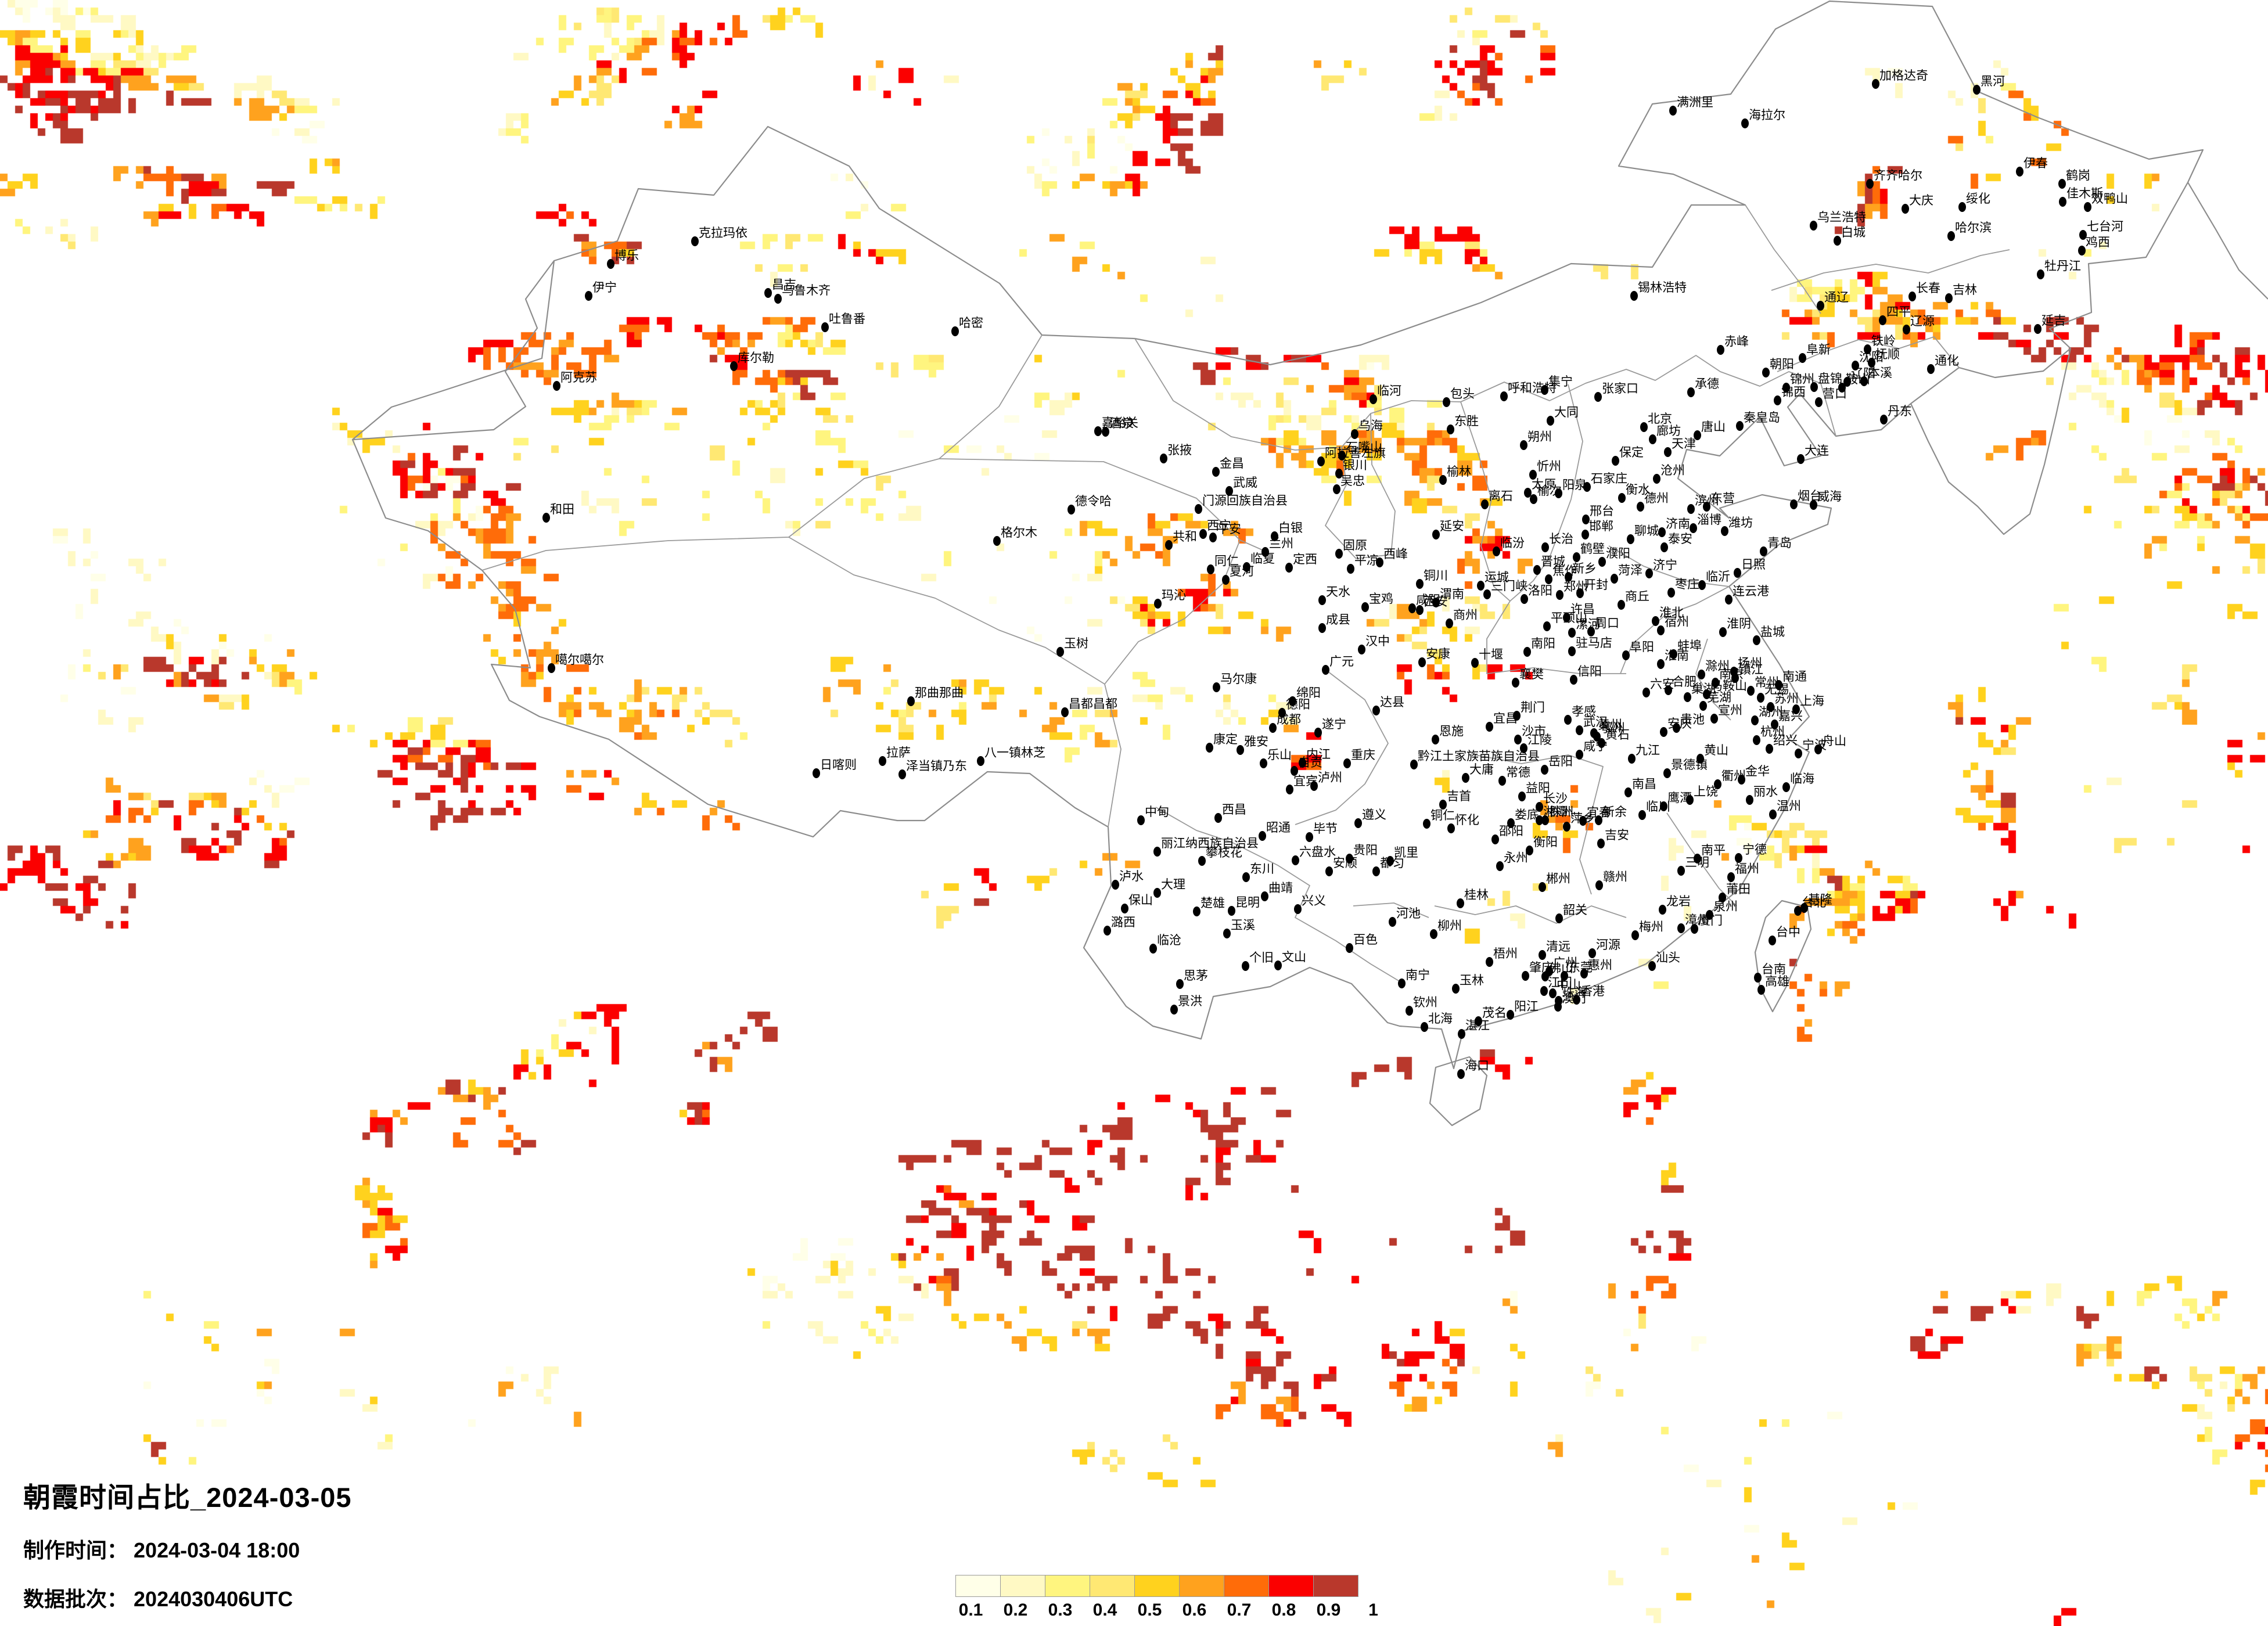 This screenshot has width=2268, height=1626. What do you see at coordinates (1609, 478) in the screenshot?
I see `city-label: 石家庄` at bounding box center [1609, 478].